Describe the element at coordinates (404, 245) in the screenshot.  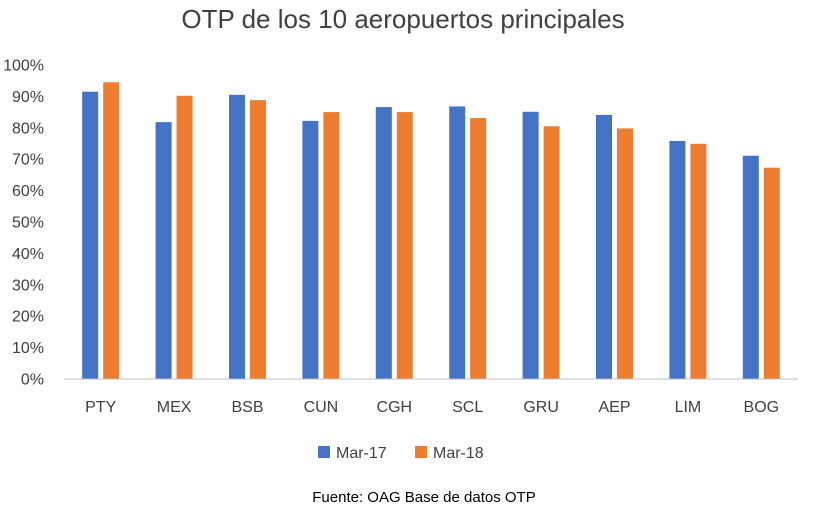
I see `bar-mar-18-cgh` at that location.